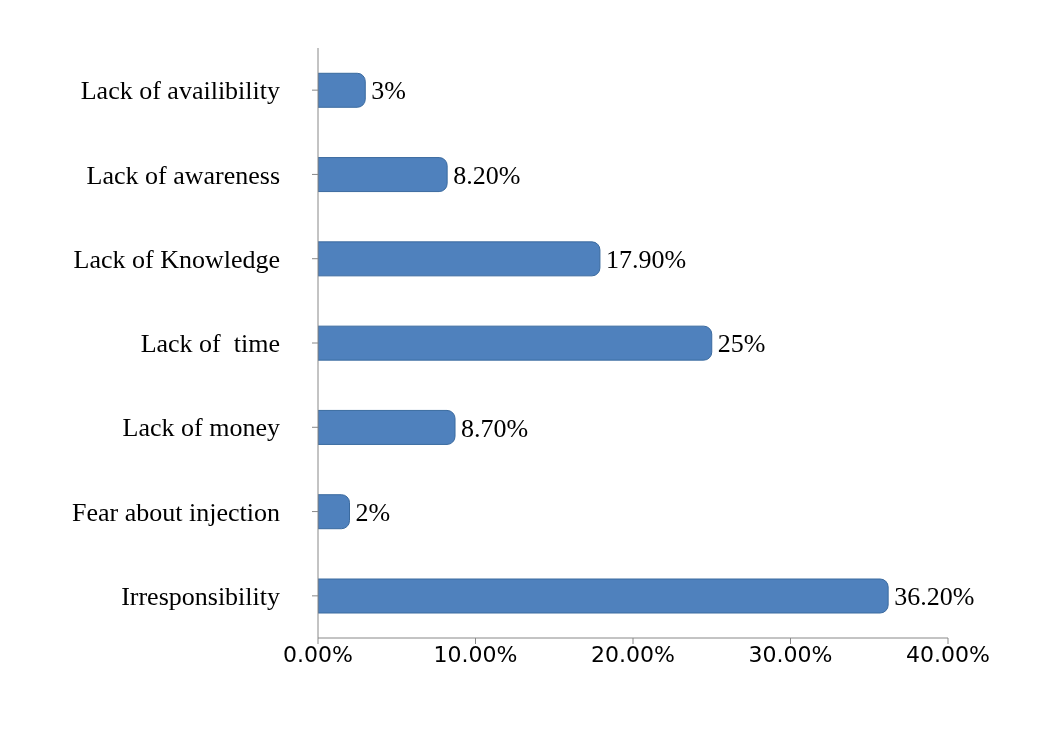  What do you see at coordinates (373, 512) in the screenshot?
I see `data-label: 2%` at bounding box center [373, 512].